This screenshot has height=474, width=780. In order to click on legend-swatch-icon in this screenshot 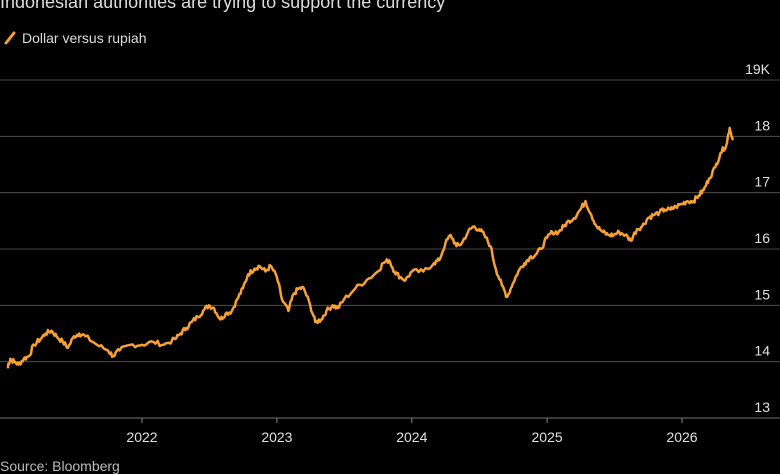, I will do `click(10, 38)`.